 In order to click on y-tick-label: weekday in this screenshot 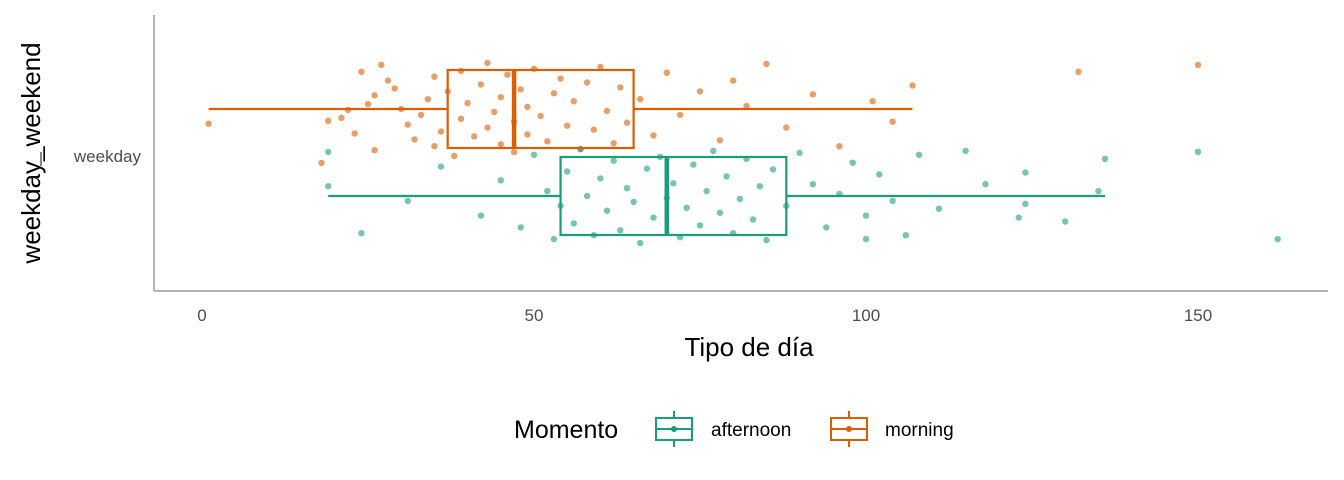, I will do `click(107, 156)`.